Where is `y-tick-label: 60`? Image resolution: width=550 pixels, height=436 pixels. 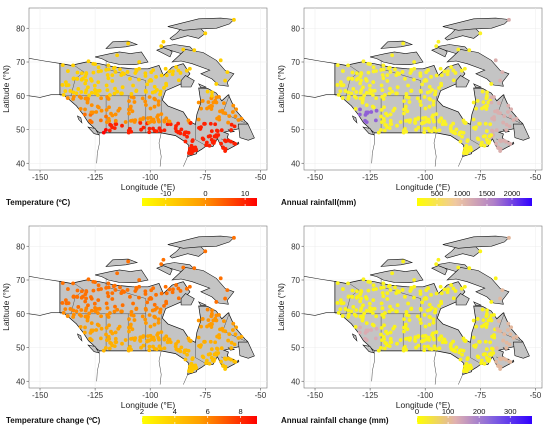 y-tick-label: 60 is located at coordinates (20, 314).